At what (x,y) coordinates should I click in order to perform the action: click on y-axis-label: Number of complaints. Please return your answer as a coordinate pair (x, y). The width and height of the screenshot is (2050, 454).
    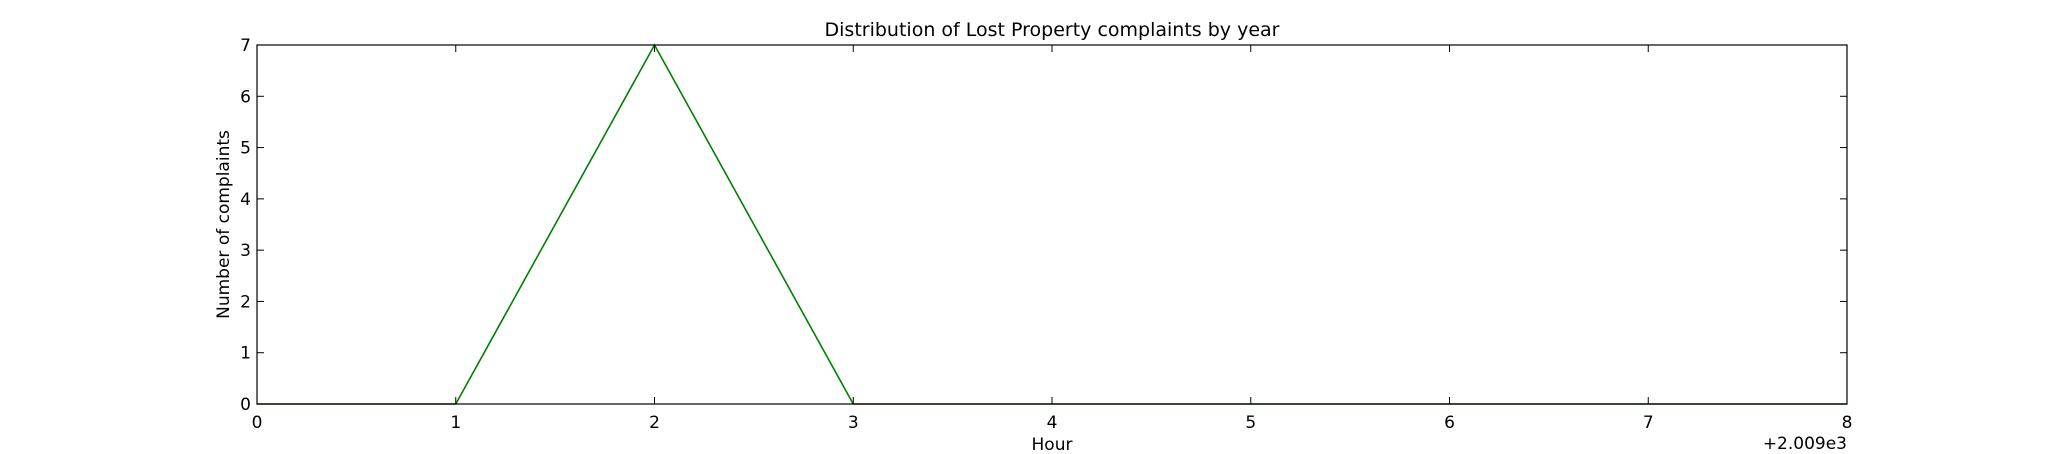
    Looking at the image, I should click on (224, 224).